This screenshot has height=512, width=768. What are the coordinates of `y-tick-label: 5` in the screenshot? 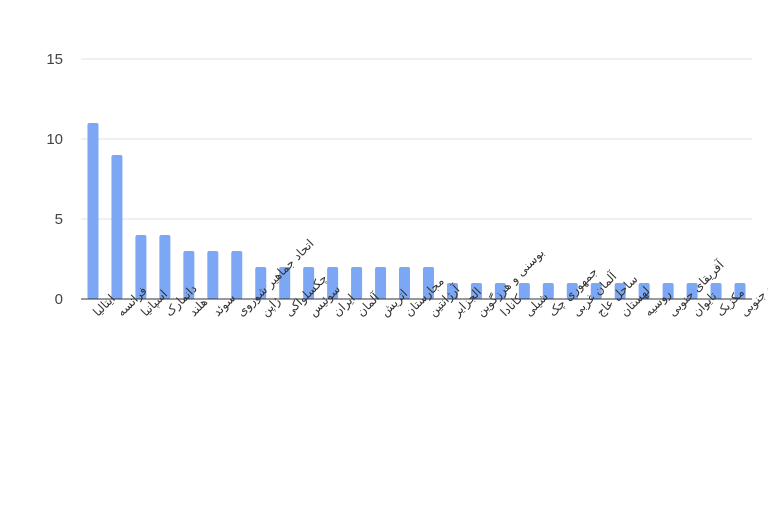 It's located at (59, 219).